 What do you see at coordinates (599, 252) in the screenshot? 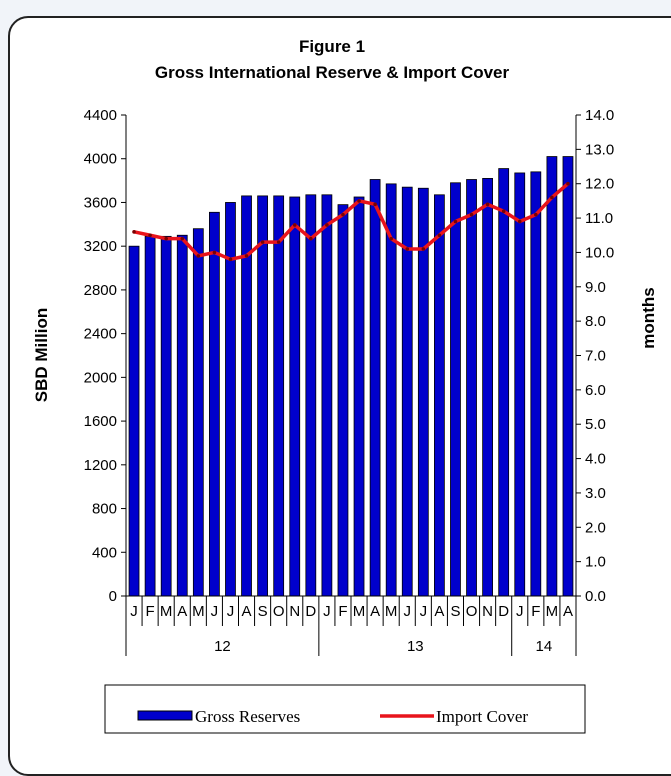
I see `y2-tick-label: 10.0` at bounding box center [599, 252].